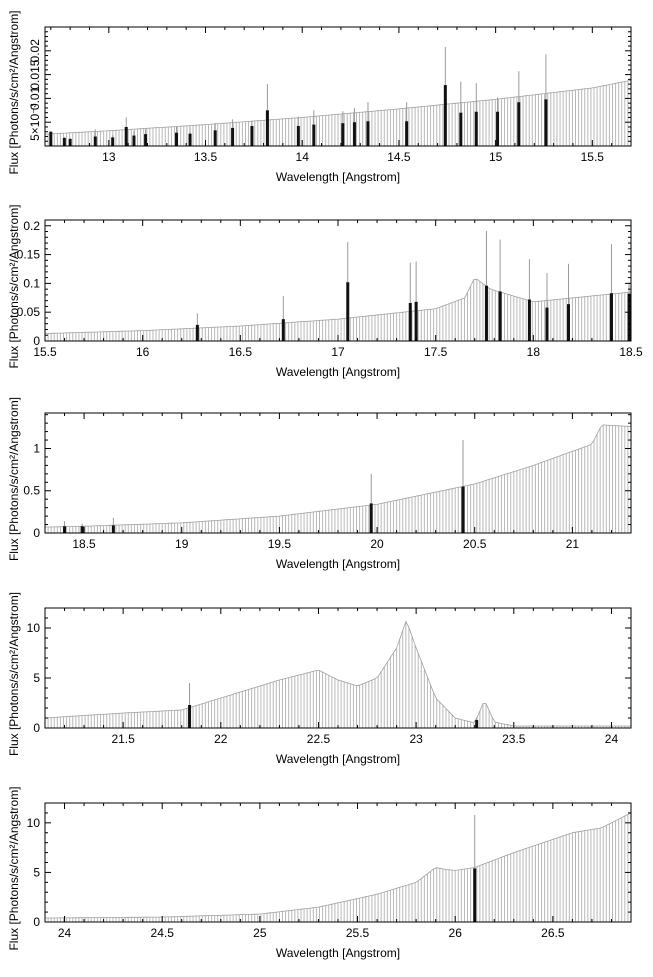  Describe the element at coordinates (456, 933) in the screenshot. I see `x-tick-label: 26` at that location.